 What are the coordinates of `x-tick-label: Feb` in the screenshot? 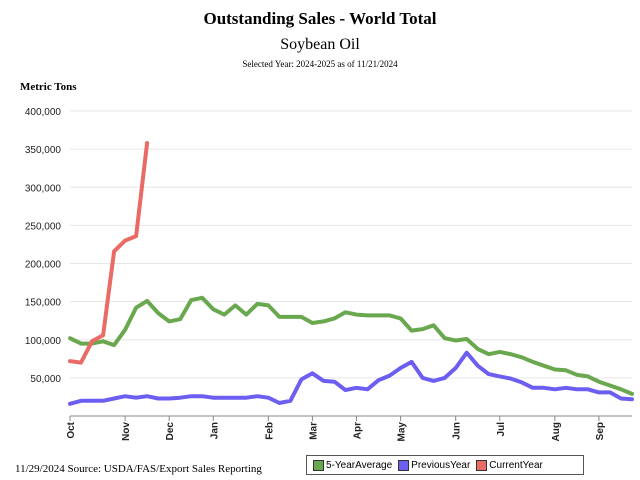 It's located at (269, 431).